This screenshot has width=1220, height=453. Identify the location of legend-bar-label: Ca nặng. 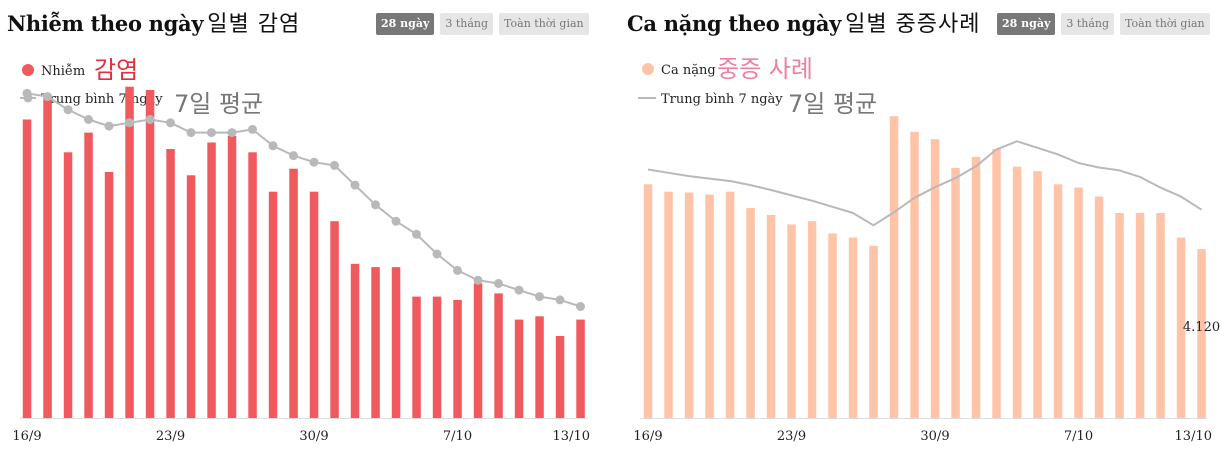
(688, 70).